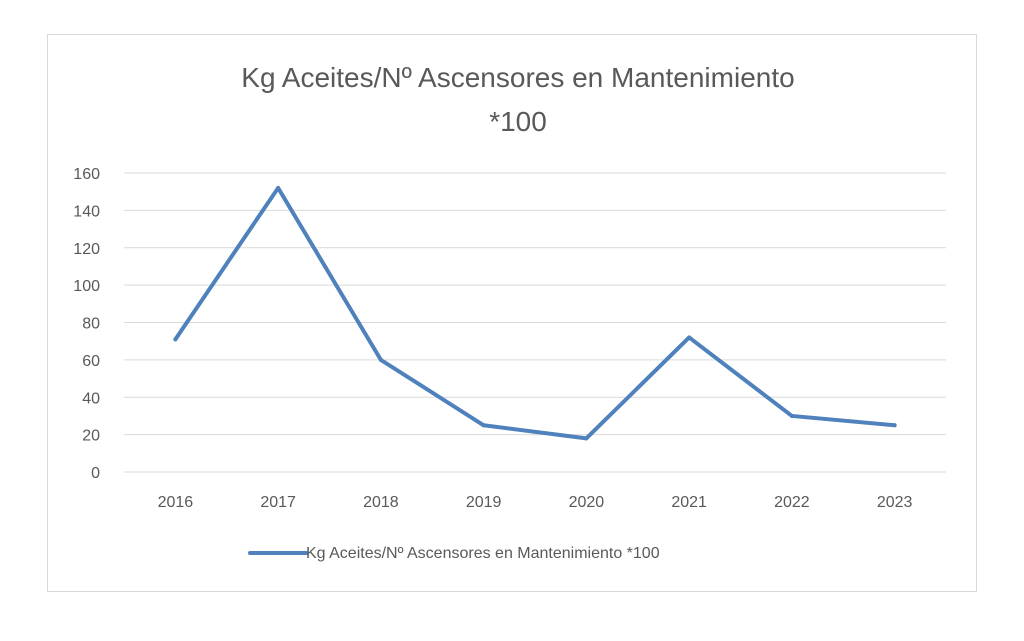 This screenshot has height=641, width=1024. Describe the element at coordinates (86, 249) in the screenshot. I see `y-tick-label: 120` at that location.